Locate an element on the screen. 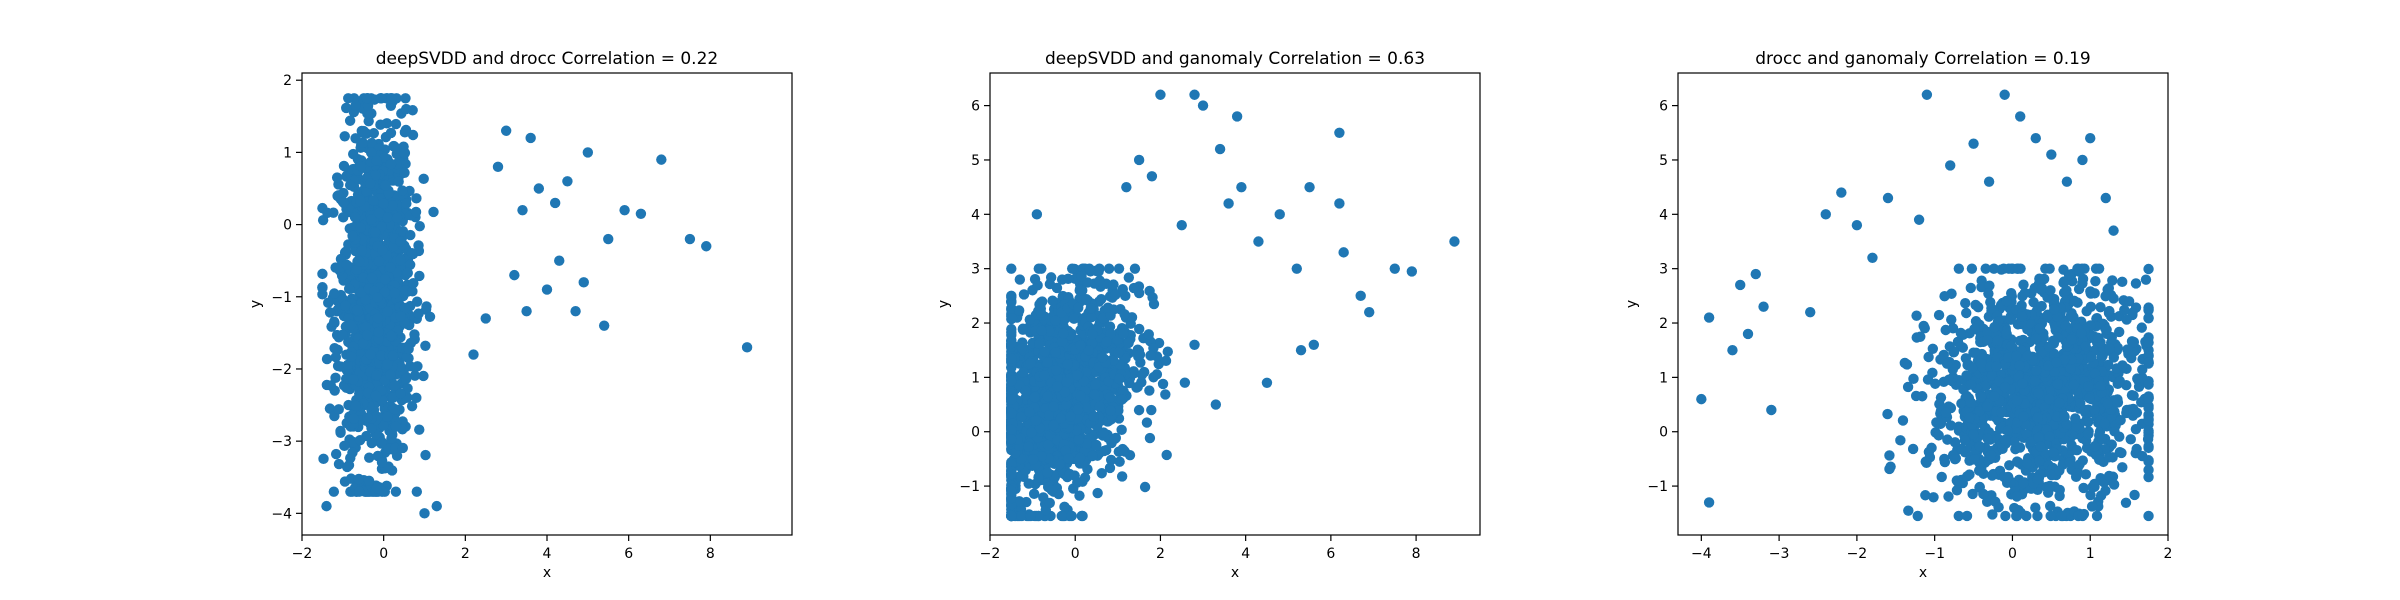 This screenshot has height=600, width=2400. x-tick-label: 2 is located at coordinates (2168, 554).